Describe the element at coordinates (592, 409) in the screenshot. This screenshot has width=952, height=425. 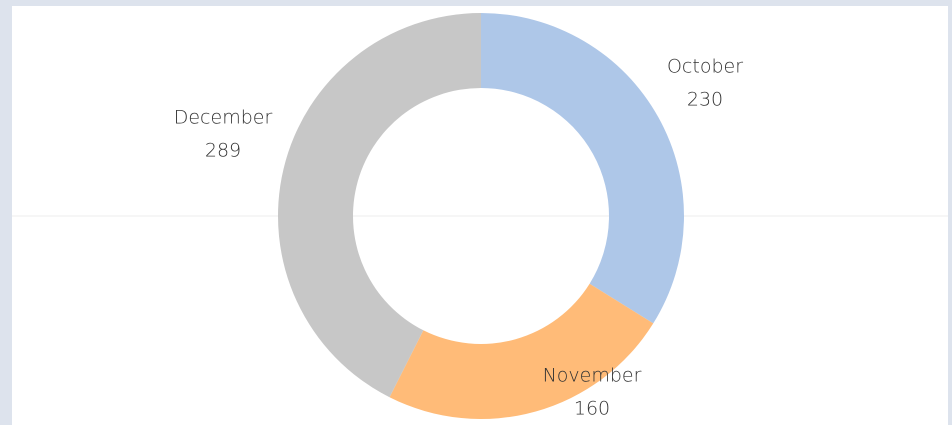
I see `slice-value: 160` at that location.